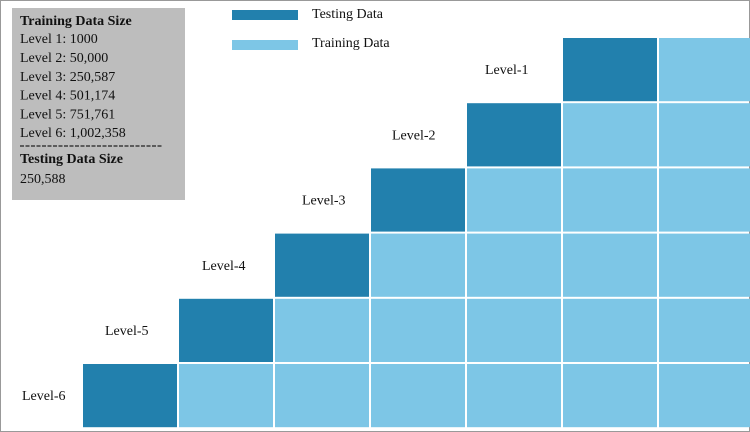  What do you see at coordinates (64, 58) in the screenshot?
I see `training-line: Level 2: 50,000` at bounding box center [64, 58].